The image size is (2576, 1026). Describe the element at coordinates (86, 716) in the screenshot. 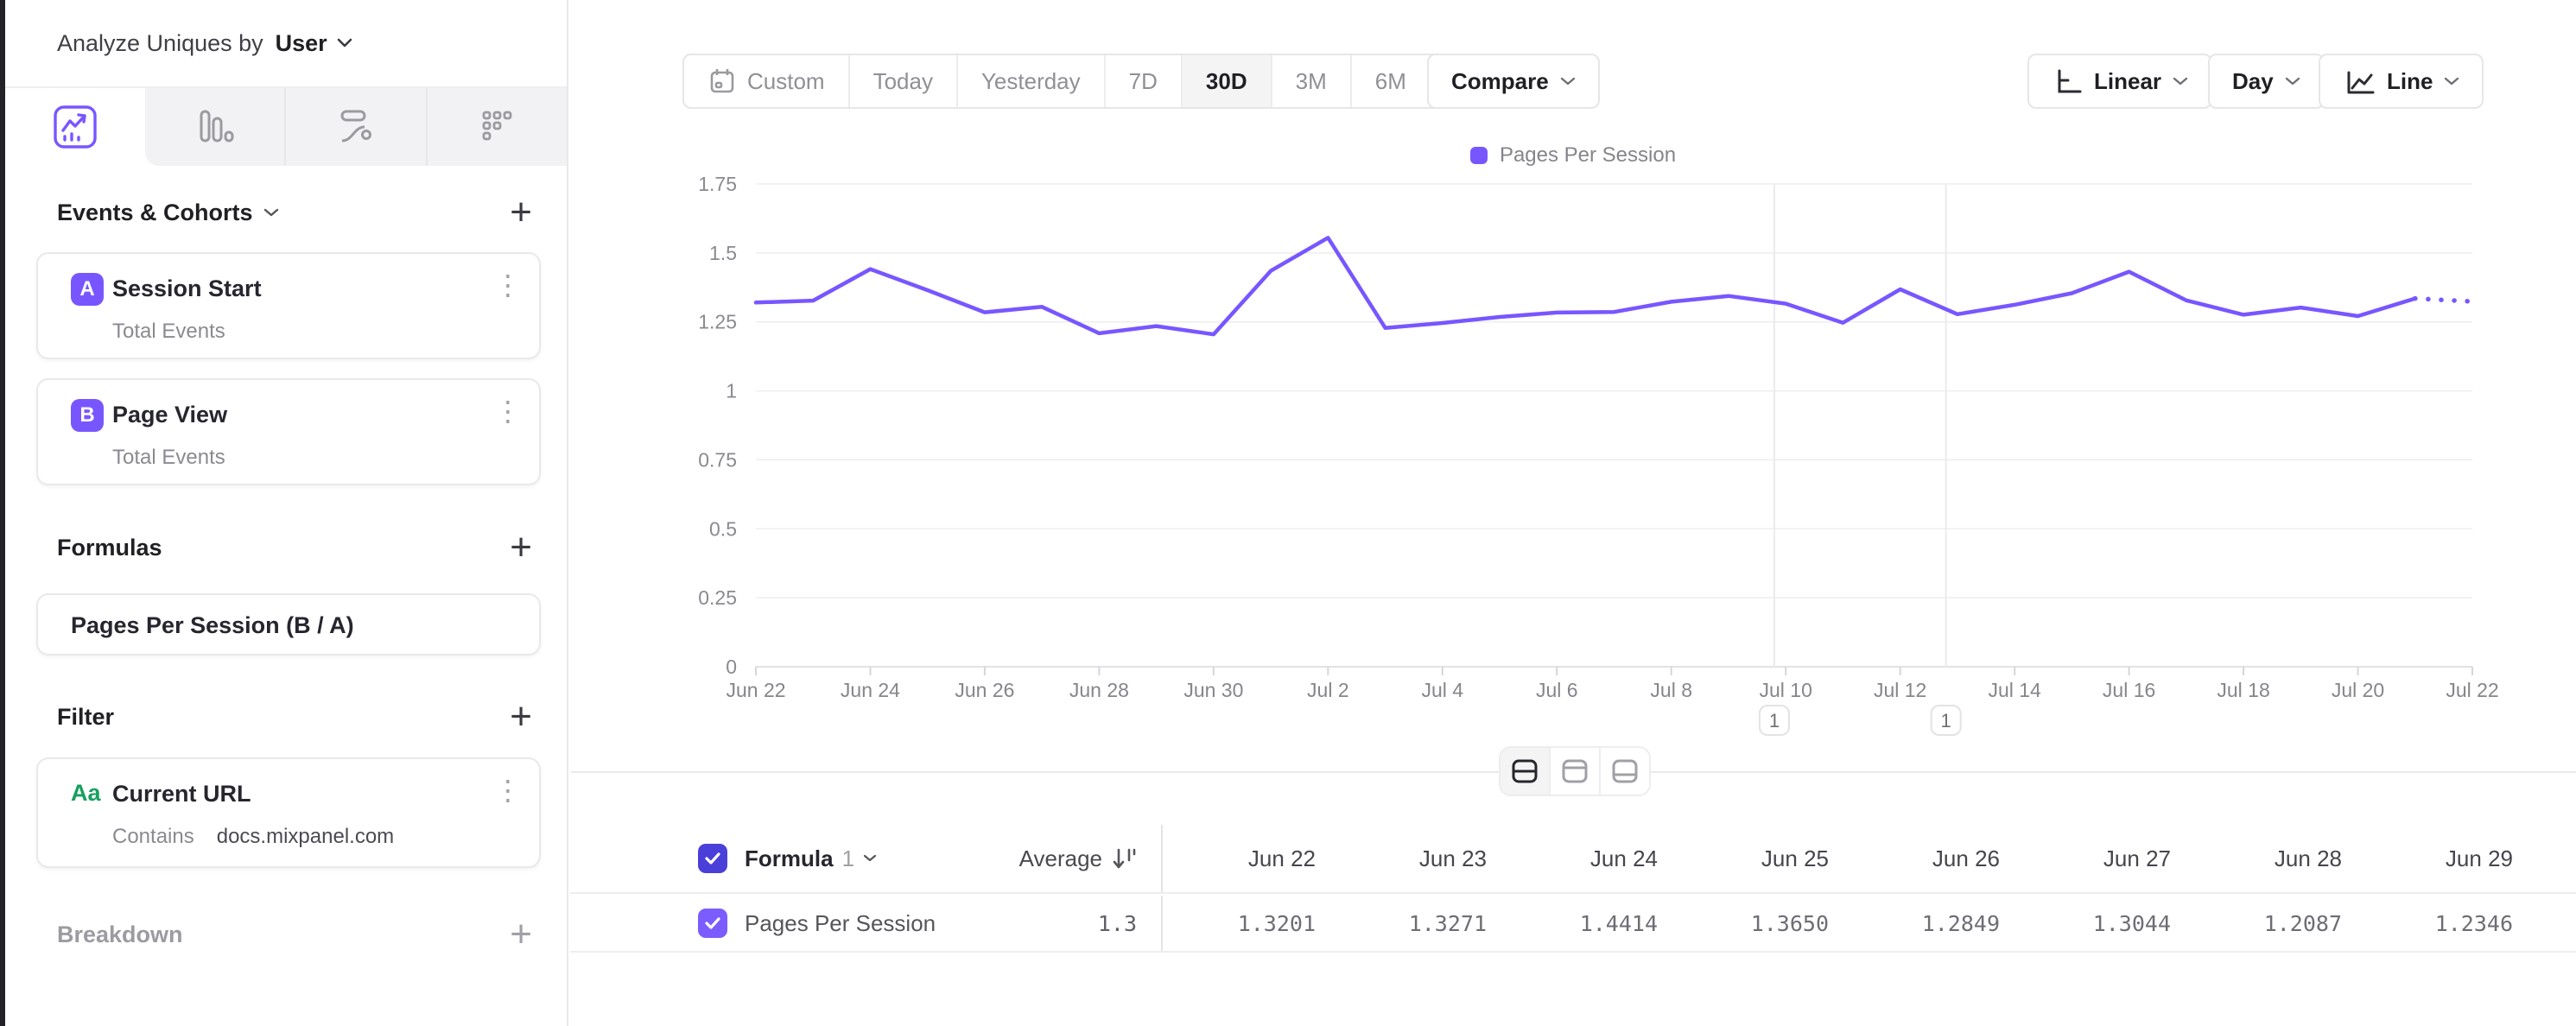

I see `filter-header-label: Filter` at that location.